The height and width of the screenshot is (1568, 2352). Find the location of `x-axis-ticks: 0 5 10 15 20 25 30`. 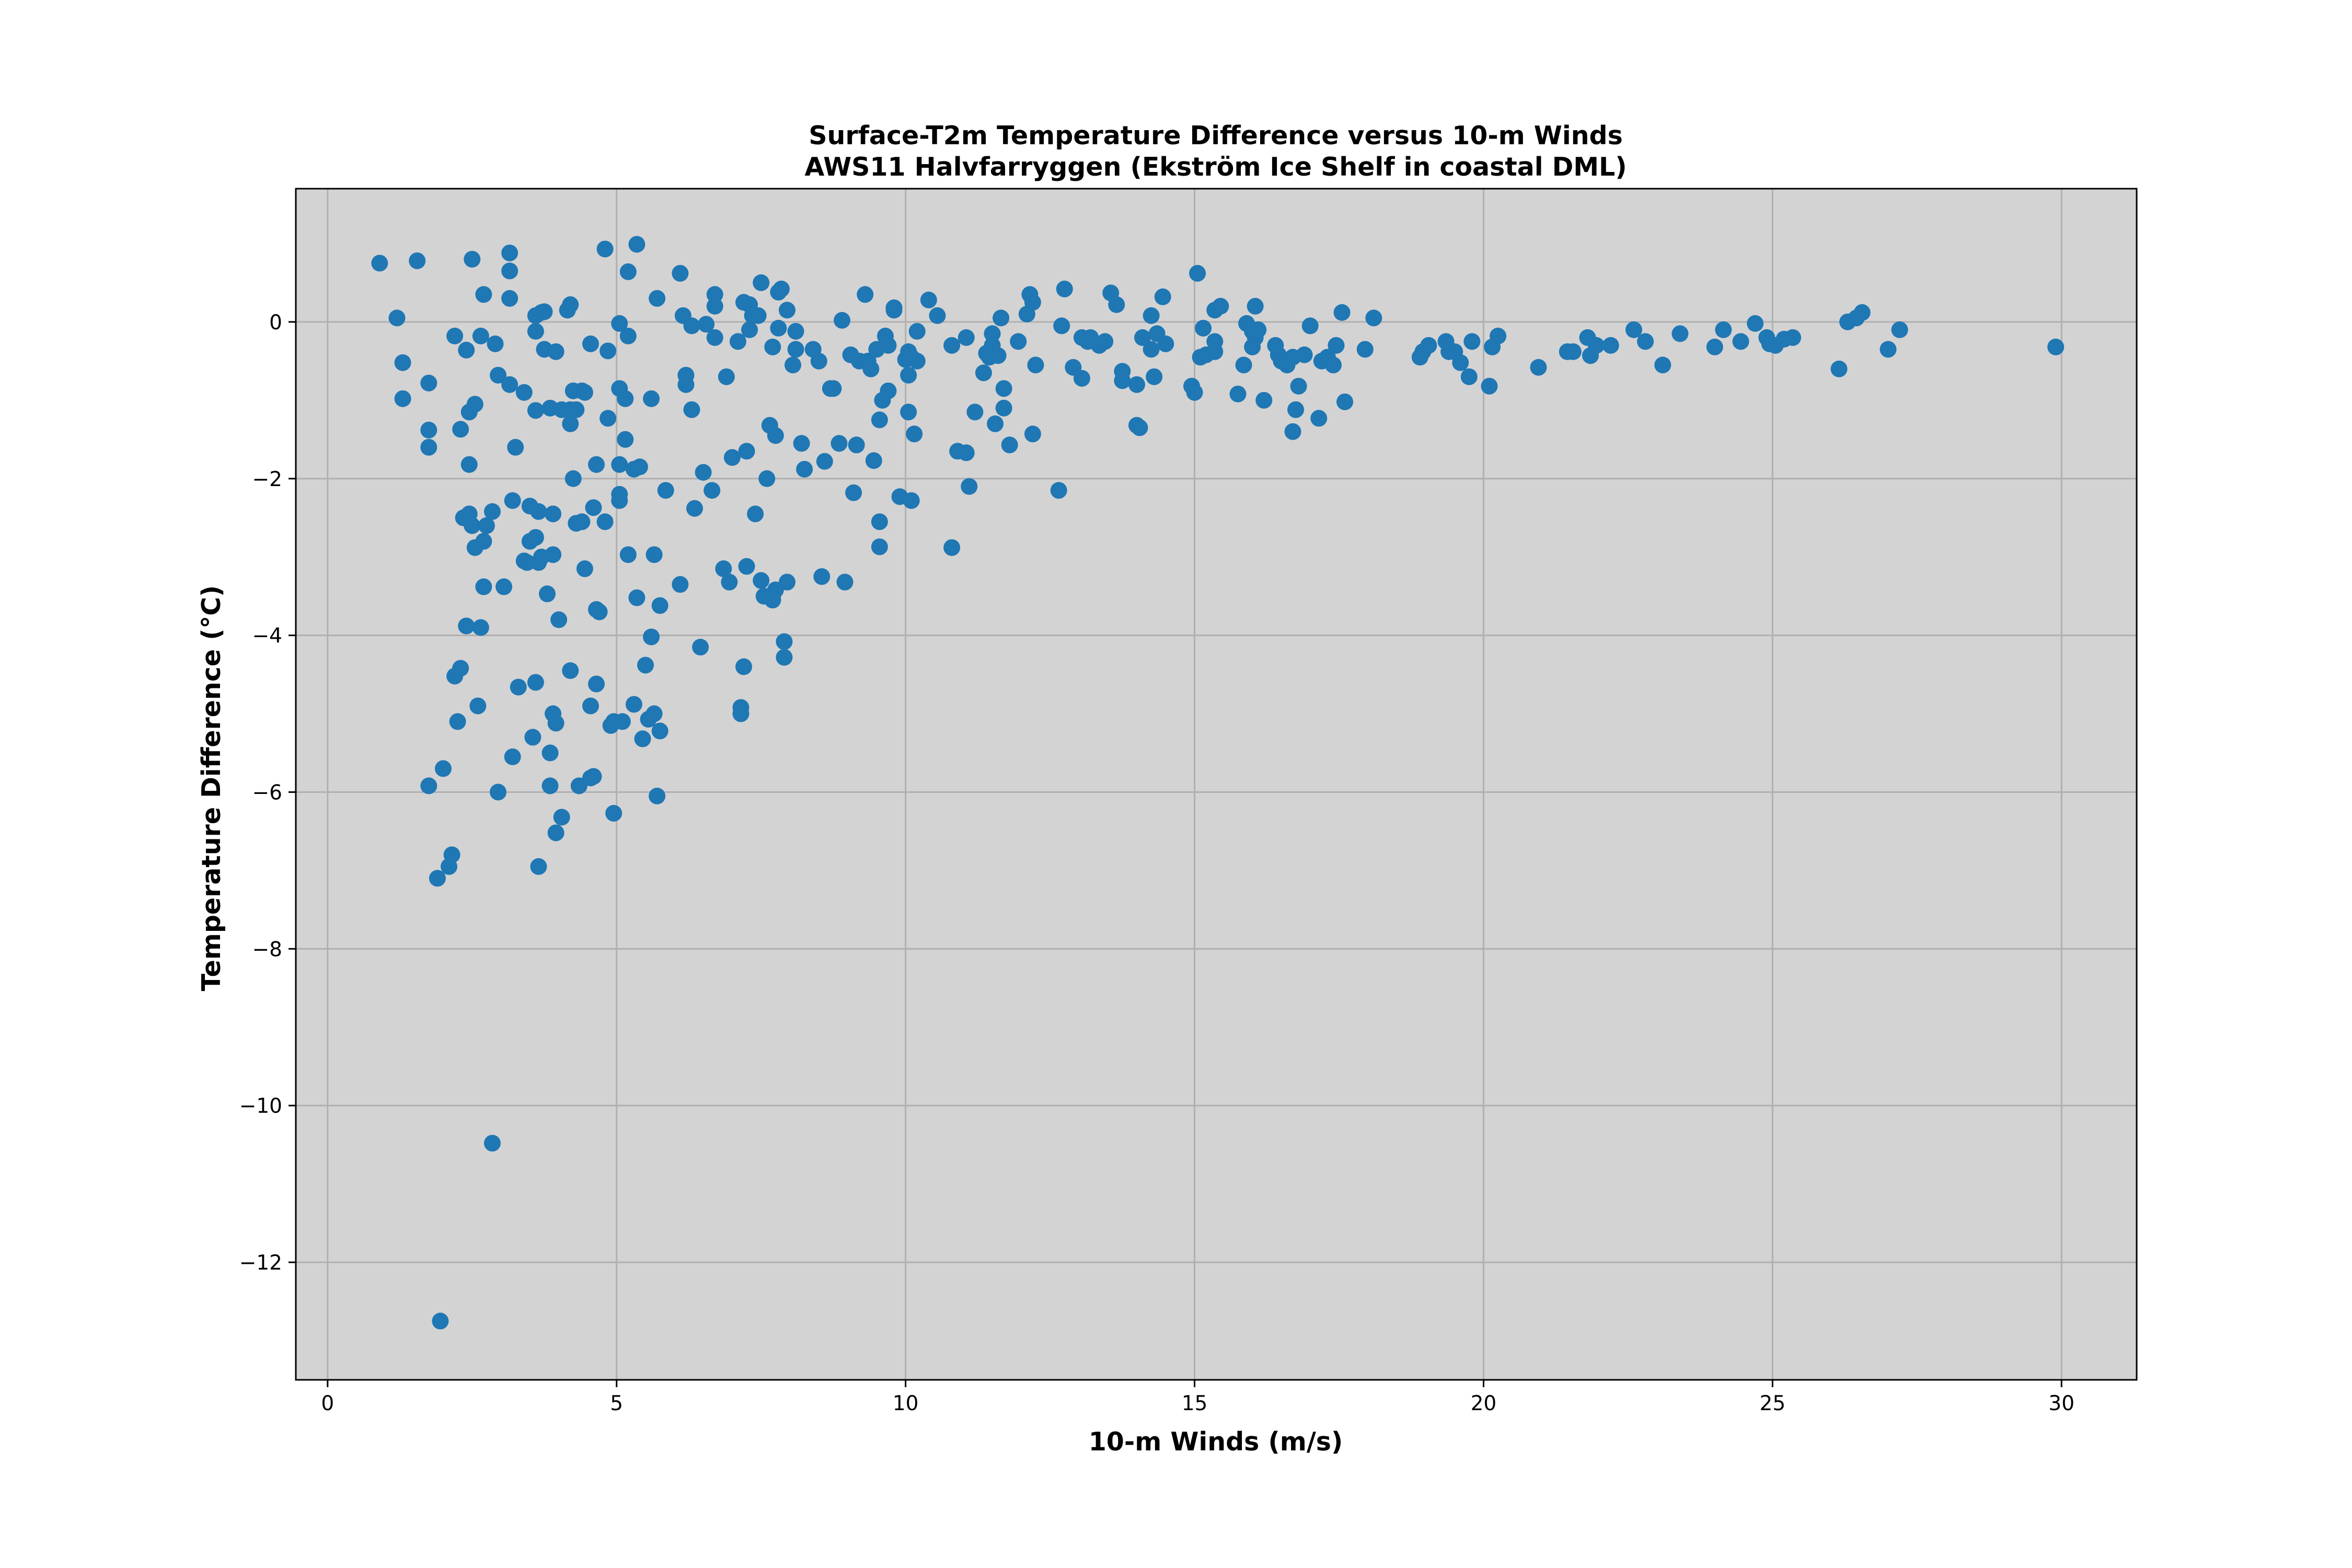

x-axis-ticks: 0 5 10 15 20 25 30 is located at coordinates (1197, 1397).